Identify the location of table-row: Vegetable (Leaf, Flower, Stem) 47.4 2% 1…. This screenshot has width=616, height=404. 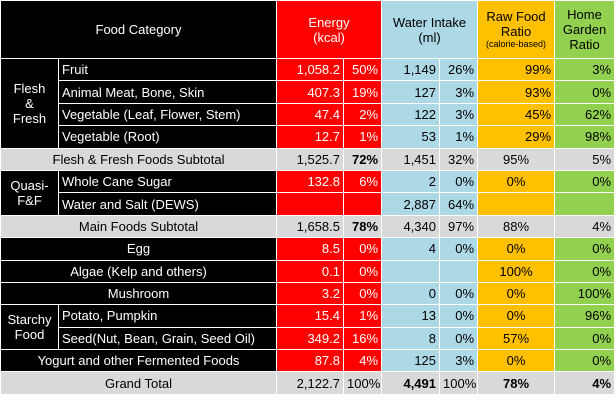
(308, 114).